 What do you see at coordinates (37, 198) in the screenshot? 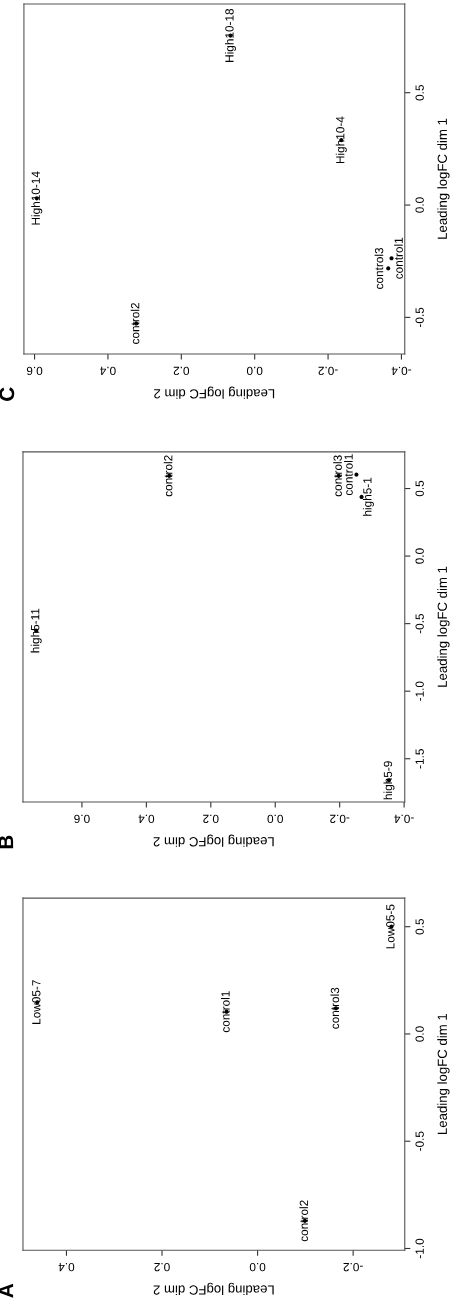
I see `data-label: High10-14` at bounding box center [37, 198].